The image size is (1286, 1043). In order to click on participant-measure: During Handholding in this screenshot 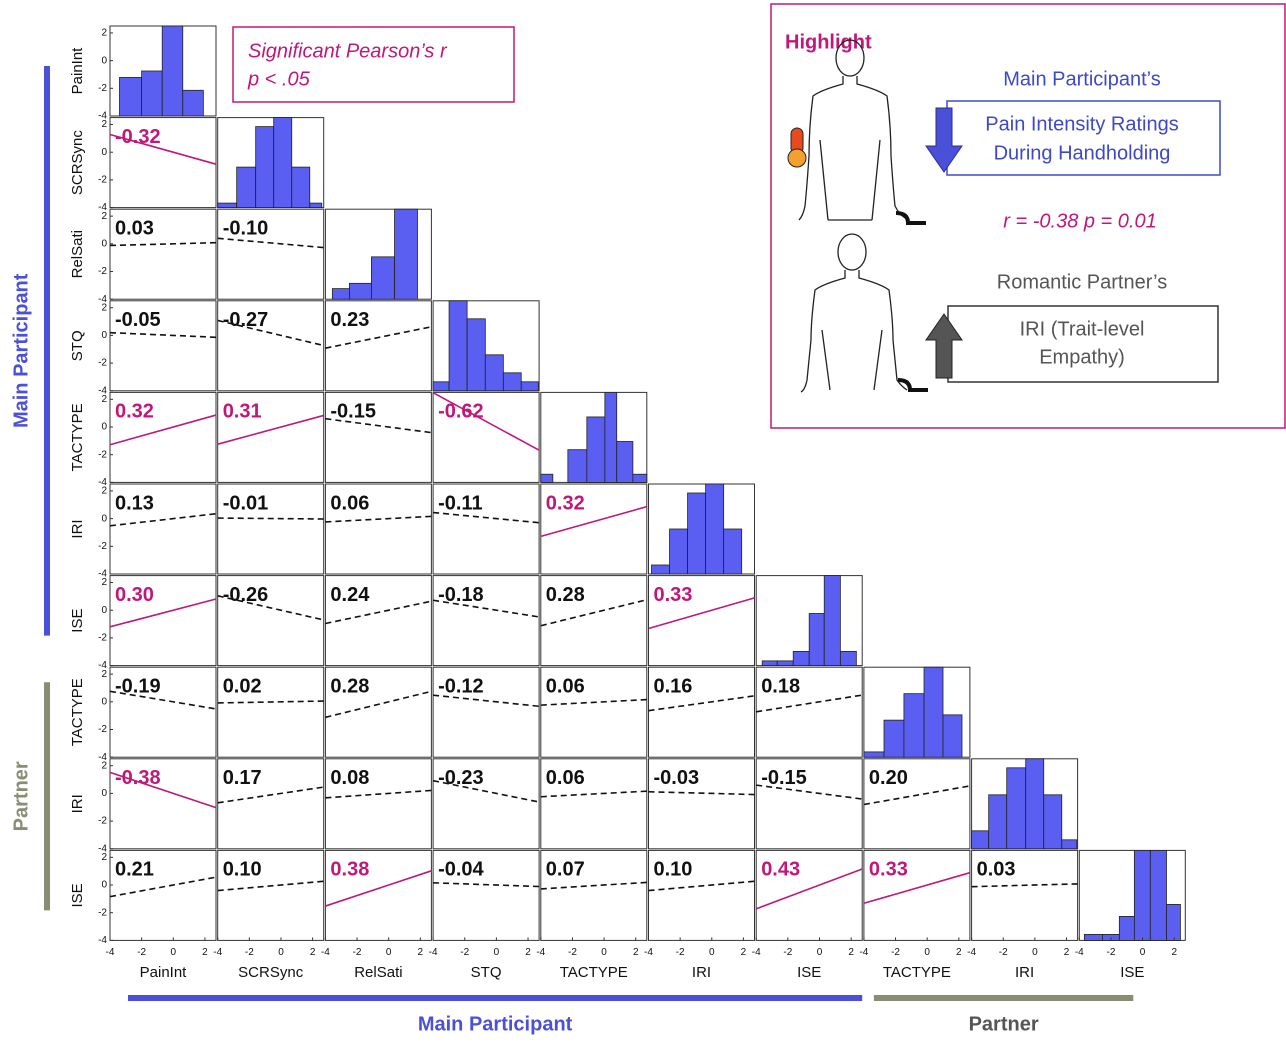, I will do `click(1082, 153)`.